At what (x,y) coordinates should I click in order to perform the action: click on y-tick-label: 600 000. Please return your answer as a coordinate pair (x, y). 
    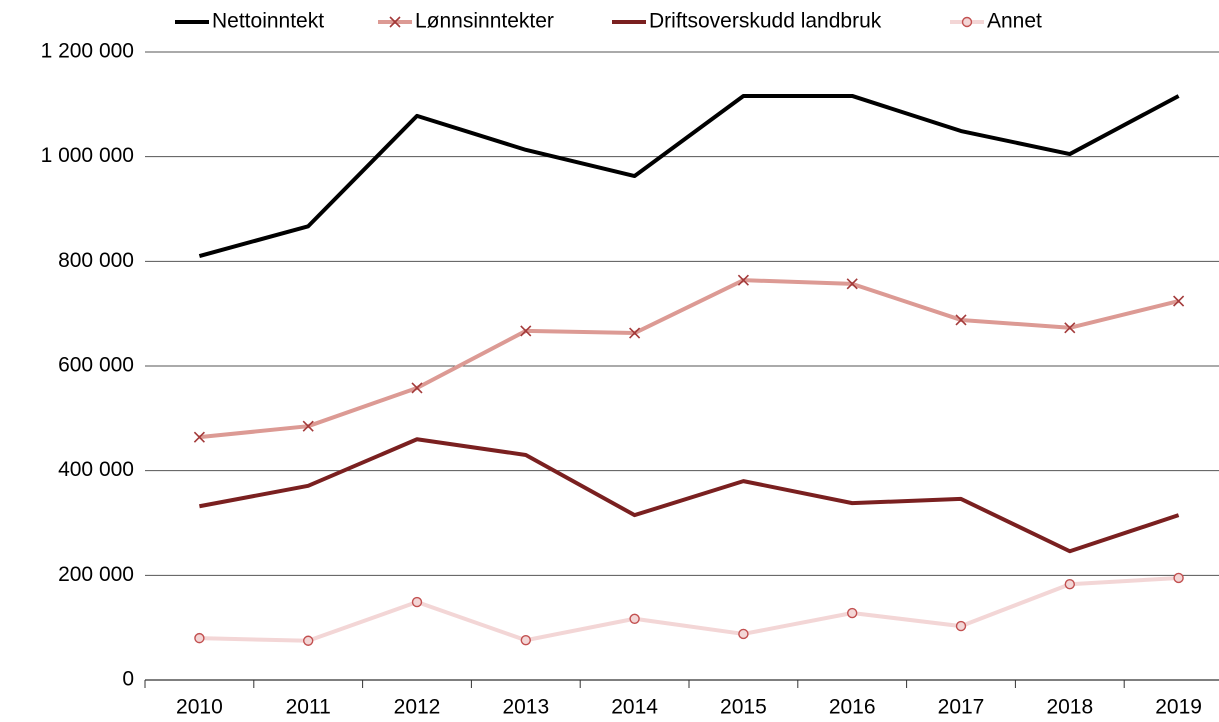
    Looking at the image, I should click on (96, 365).